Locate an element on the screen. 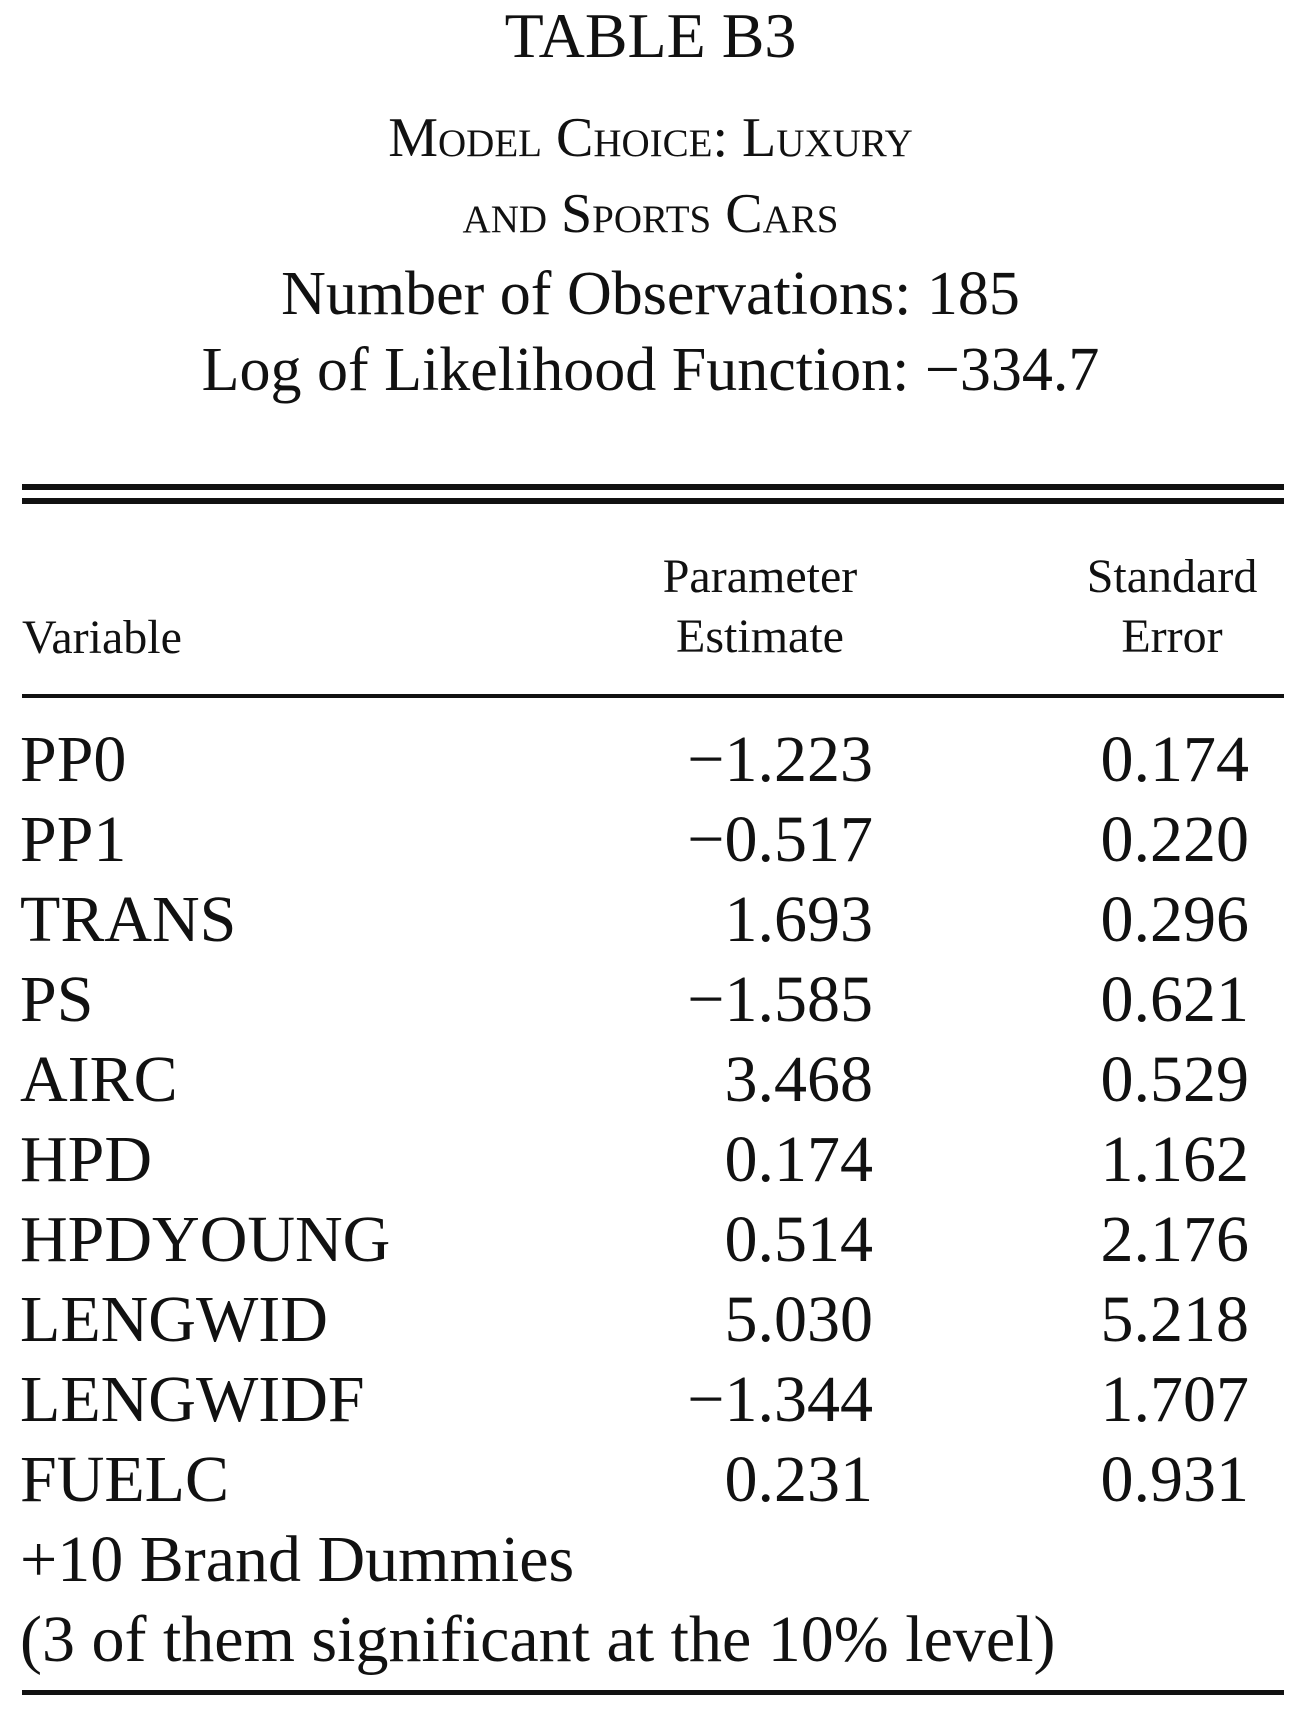 The width and height of the screenshot is (1301, 1709). table-row: LENGWIDF −1.344 1.707 is located at coordinates (650, 1400).